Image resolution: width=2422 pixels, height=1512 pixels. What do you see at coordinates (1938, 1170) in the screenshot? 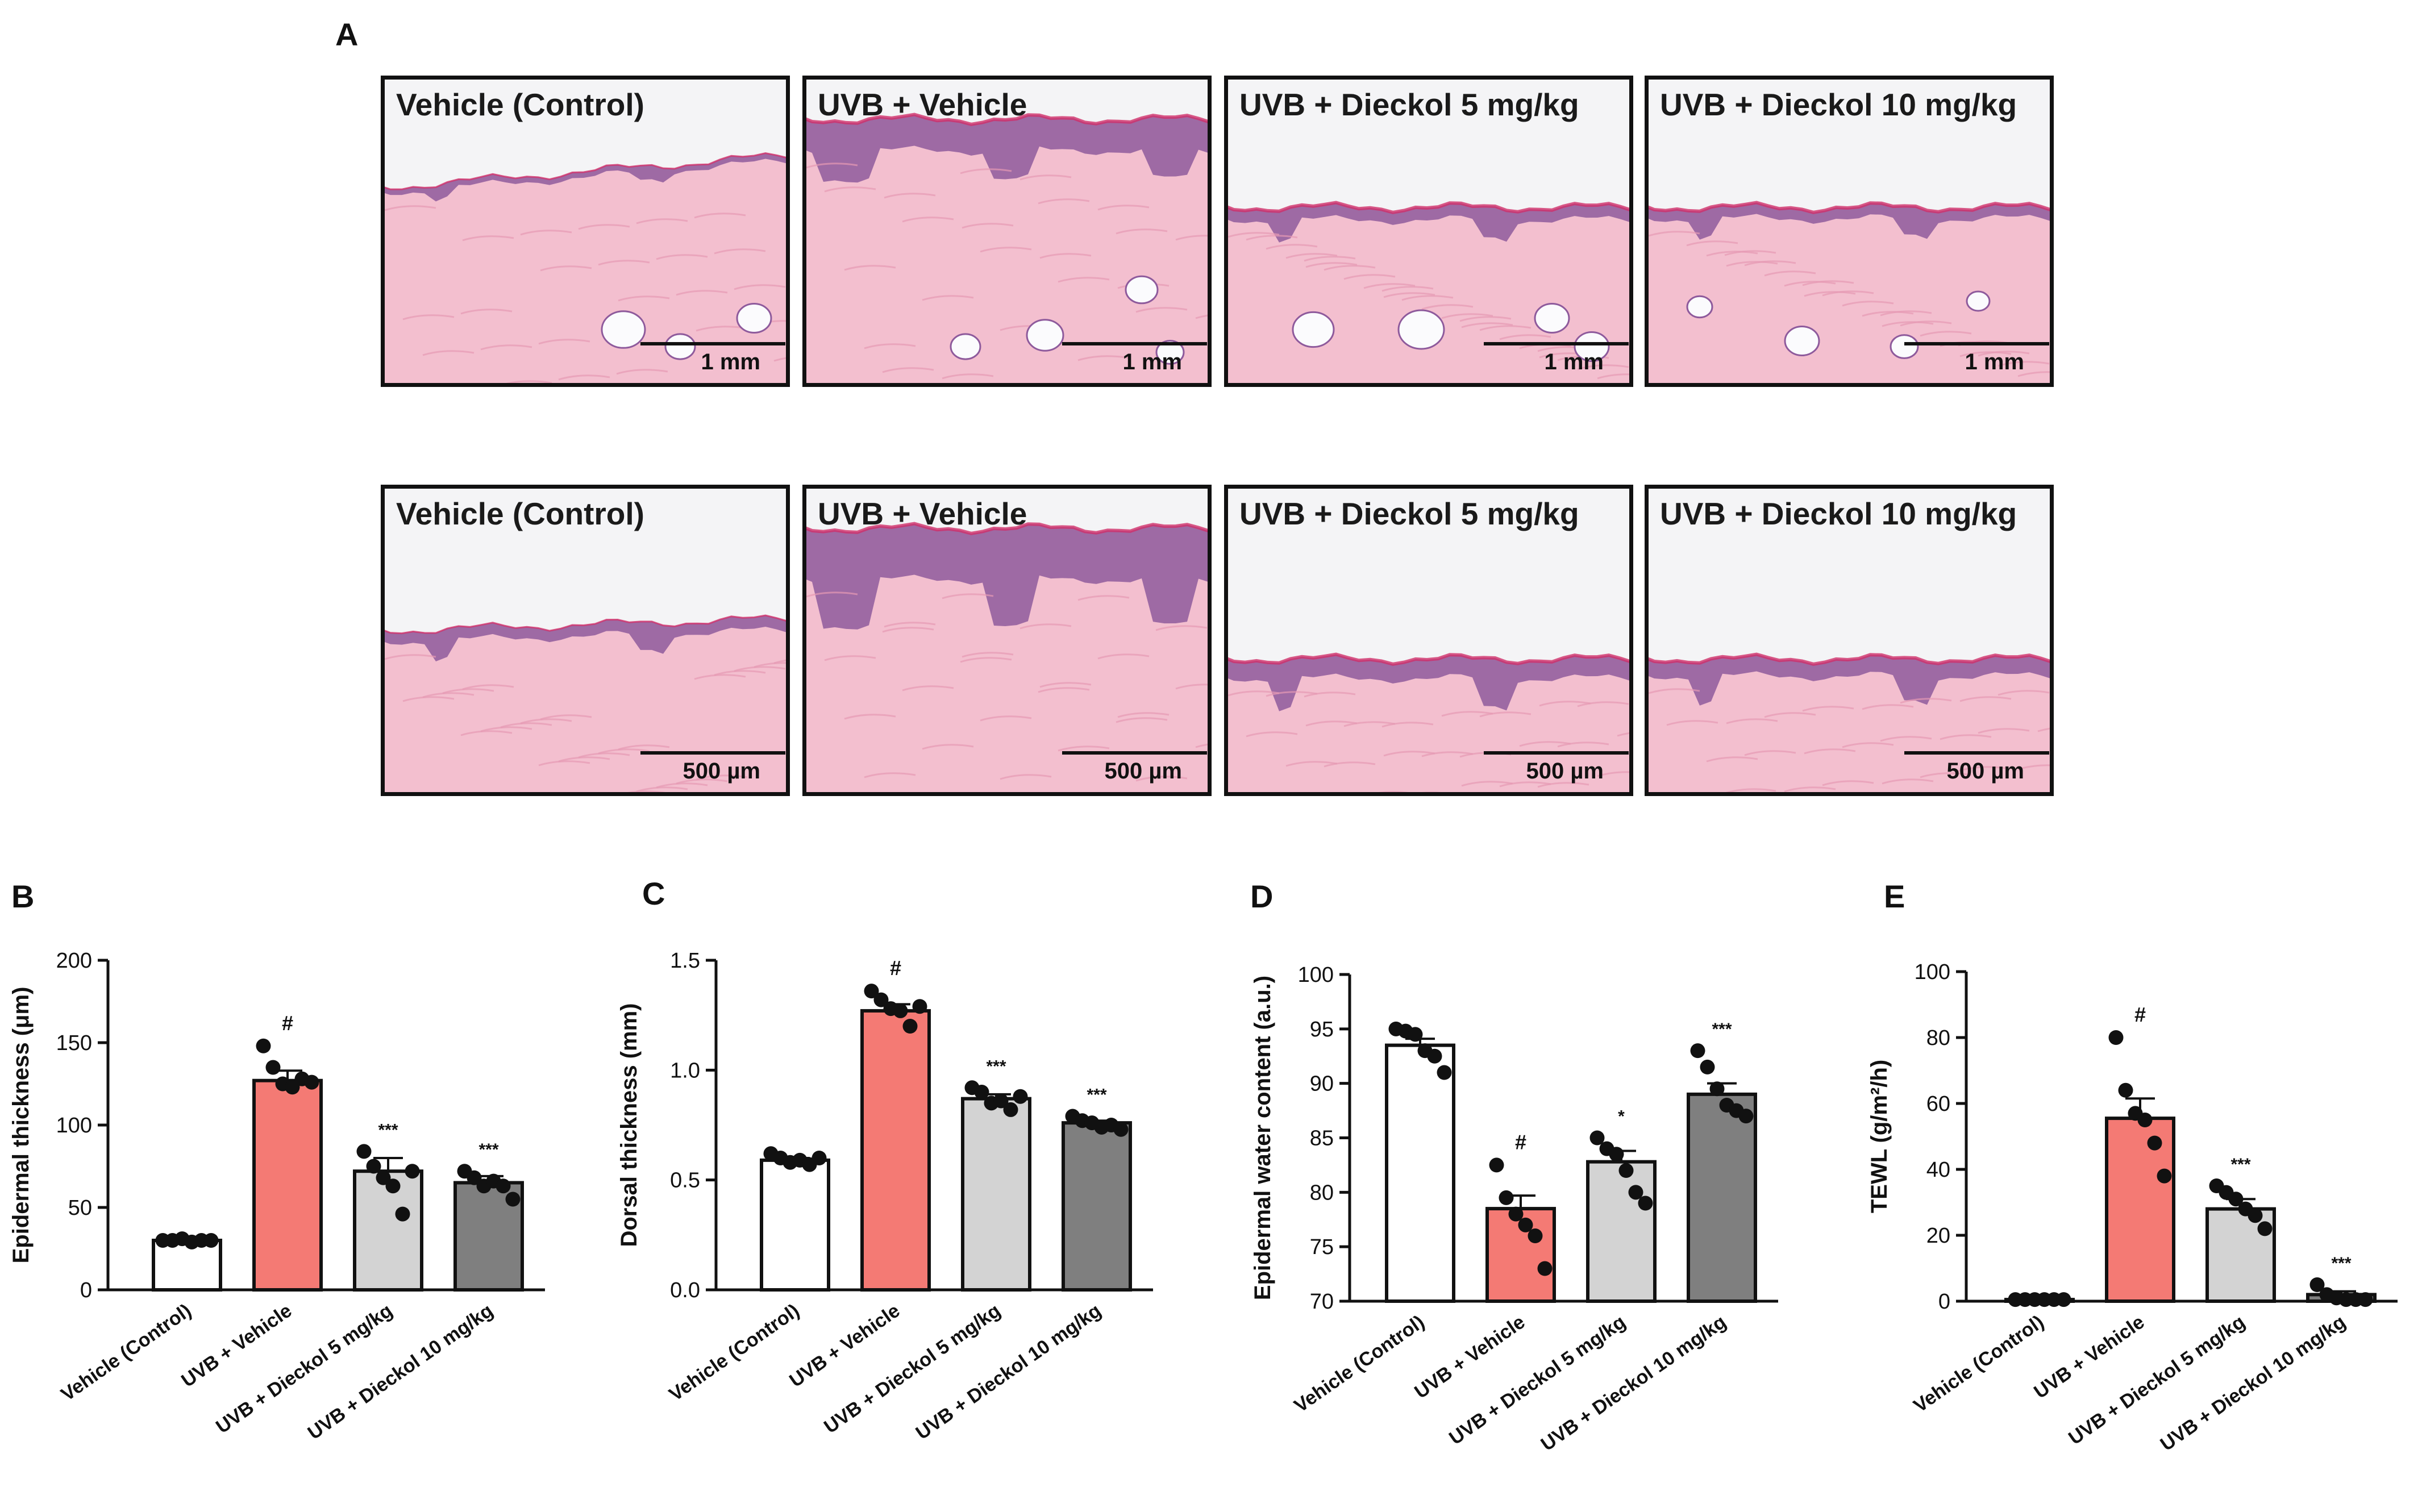
I see `y-tick-label: 40` at bounding box center [1938, 1170].